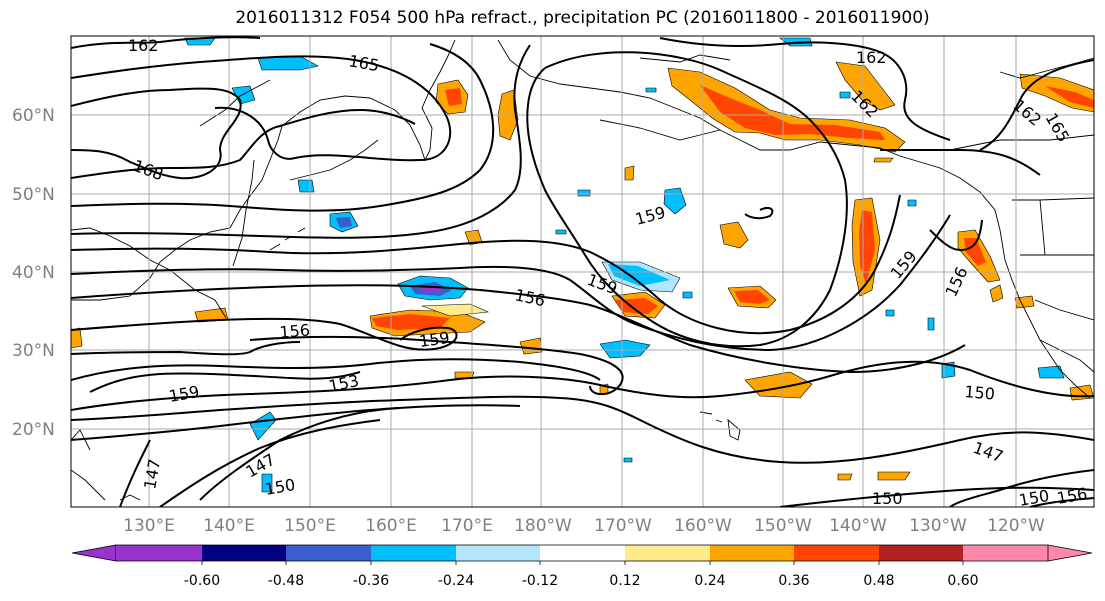  Describe the element at coordinates (371, 581) in the screenshot. I see `colorbar-tick-label: -0.36` at that location.